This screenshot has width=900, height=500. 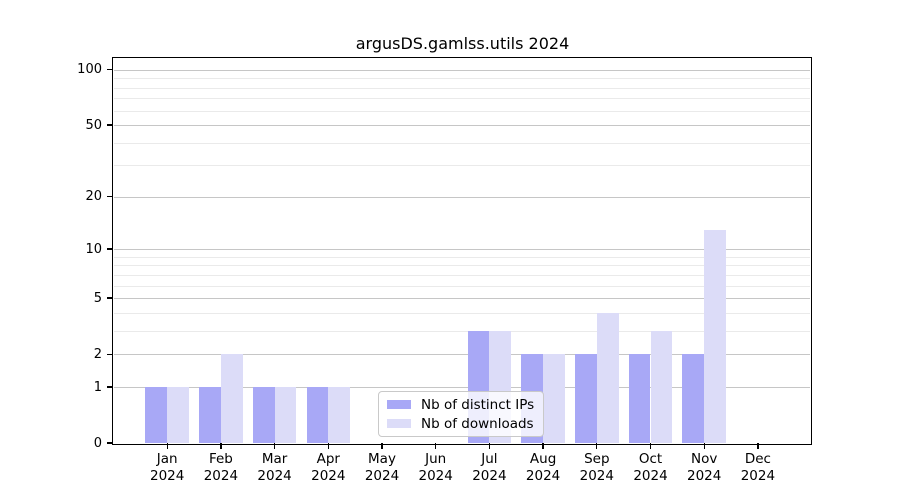 What do you see at coordinates (462, 43) in the screenshot?
I see `chart-title: argusDS.gamlss.utils 2024` at bounding box center [462, 43].